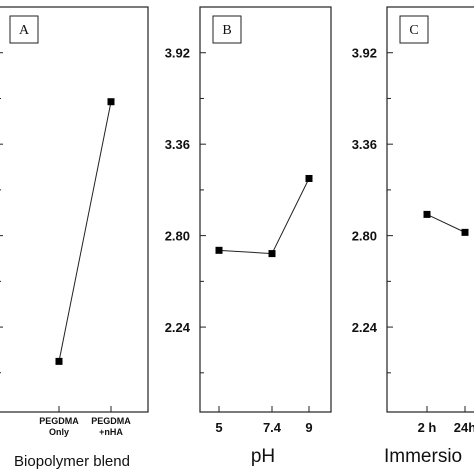 Image resolution: width=474 pixels, height=474 pixels. I want to click on panel-tag-label: C, so click(413, 30).